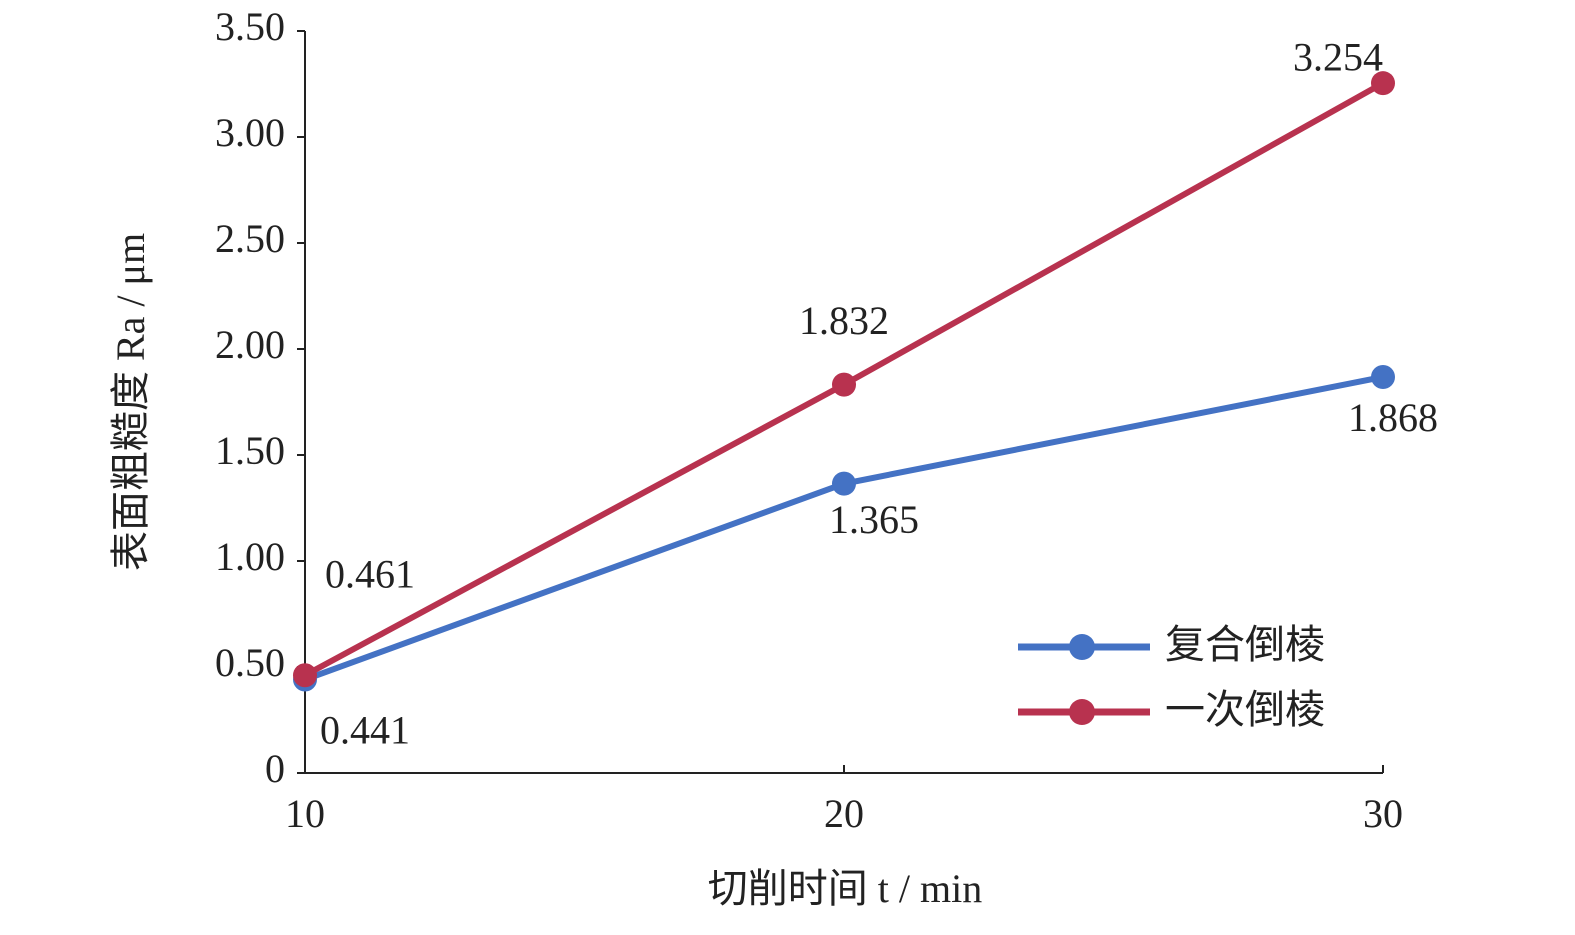 The image size is (1575, 935). I want to click on x-tick-label: 20, so click(844, 813).